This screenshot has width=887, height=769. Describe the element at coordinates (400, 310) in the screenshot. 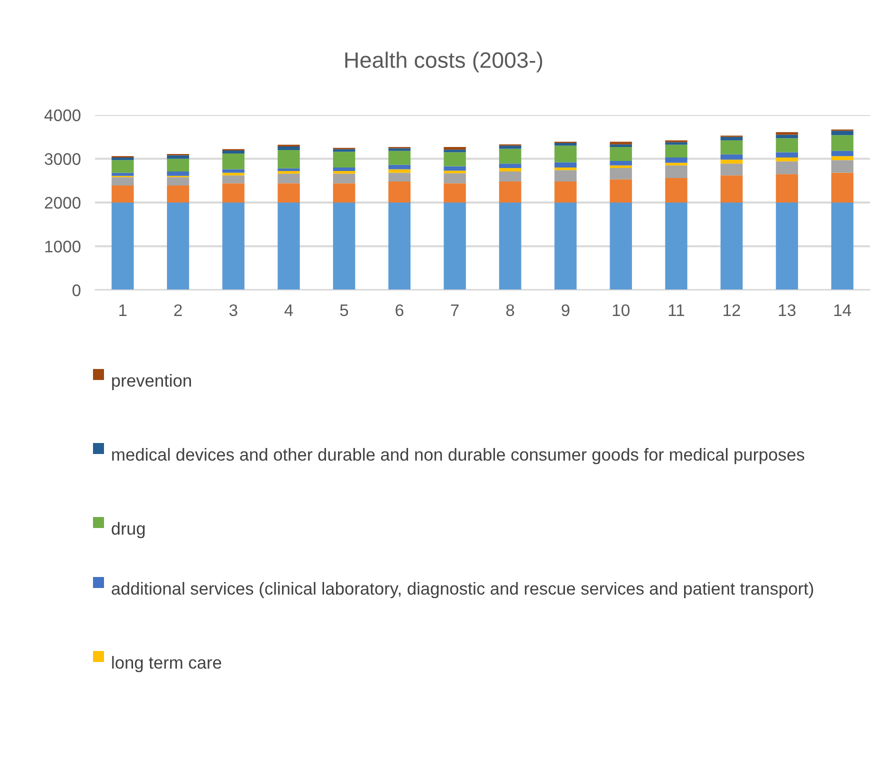

I see `x-tick-label: 6` at that location.